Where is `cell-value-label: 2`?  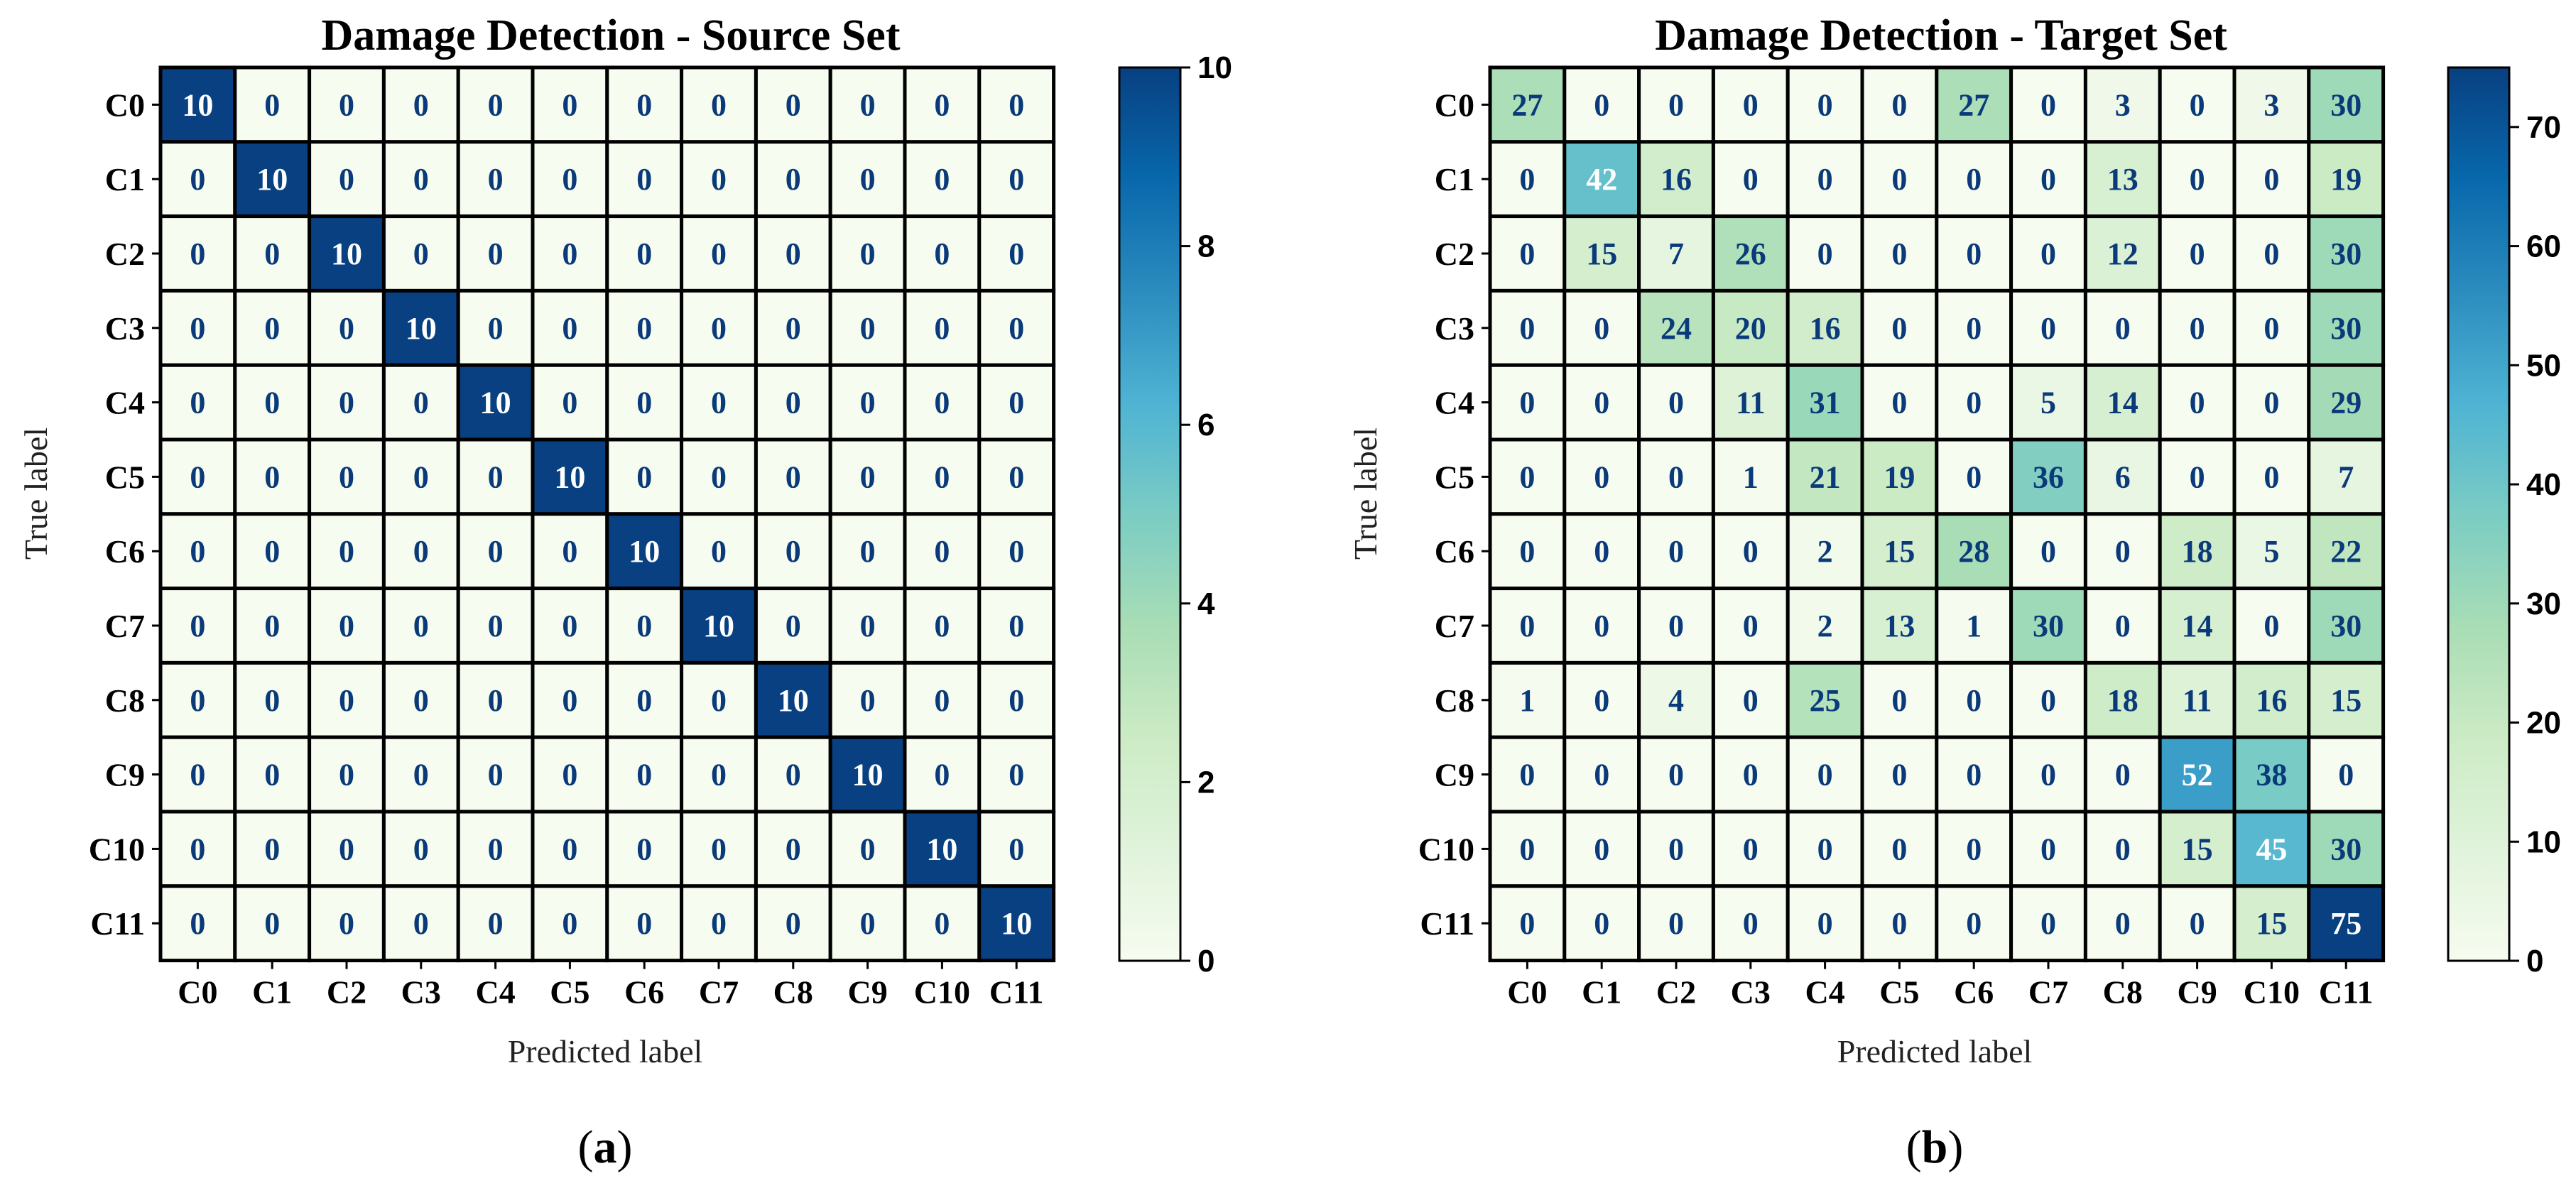
cell-value-label: 2 is located at coordinates (1825, 552).